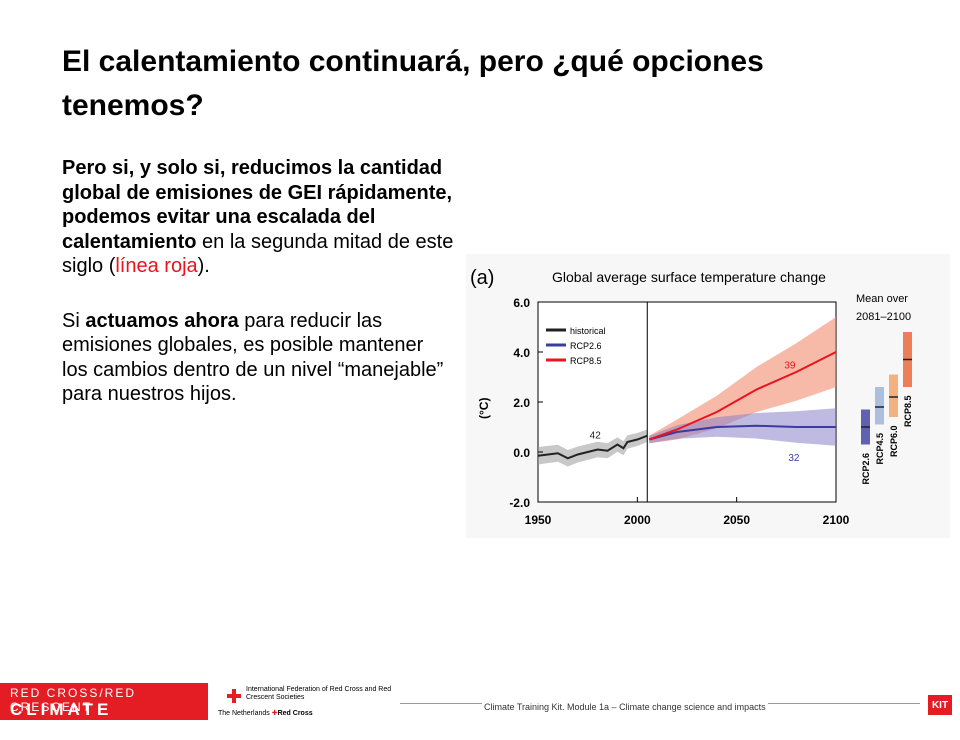 Image resolution: width=960 pixels, height=740 pixels. What do you see at coordinates (521, 403) in the screenshot?
I see `y-tick-label: 2.0` at bounding box center [521, 403].